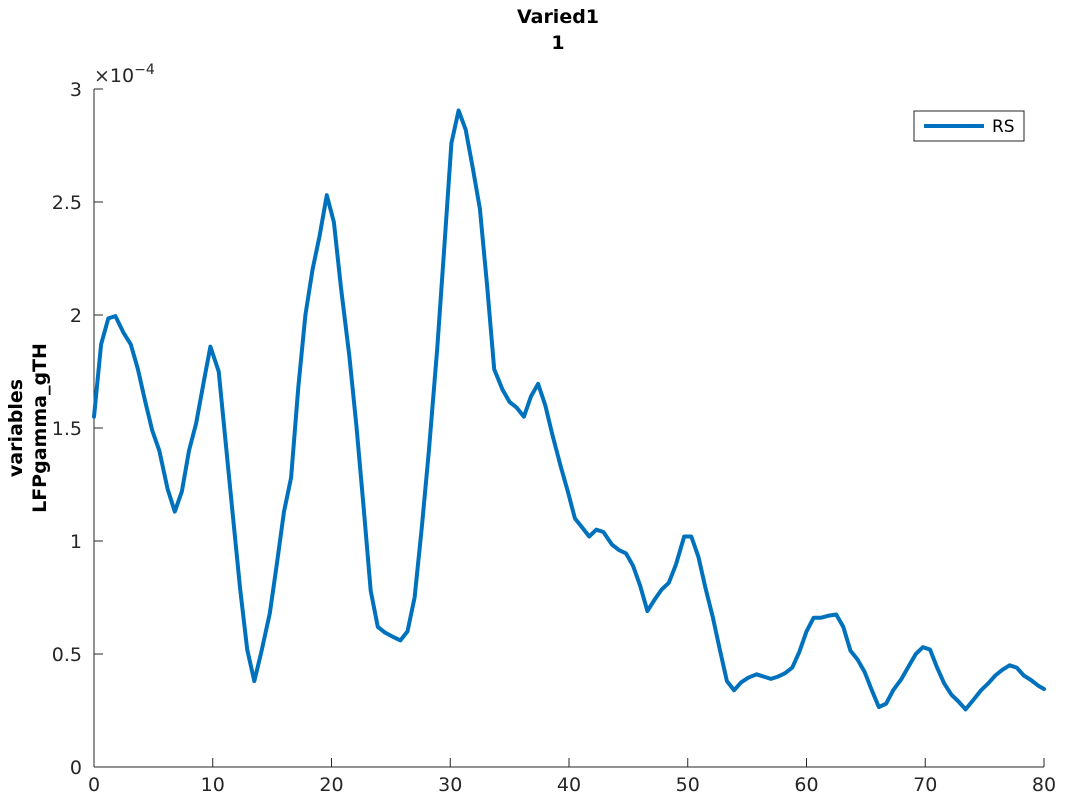 The height and width of the screenshot is (800, 1067). I want to click on chart-subtitle: 1, so click(557, 43).